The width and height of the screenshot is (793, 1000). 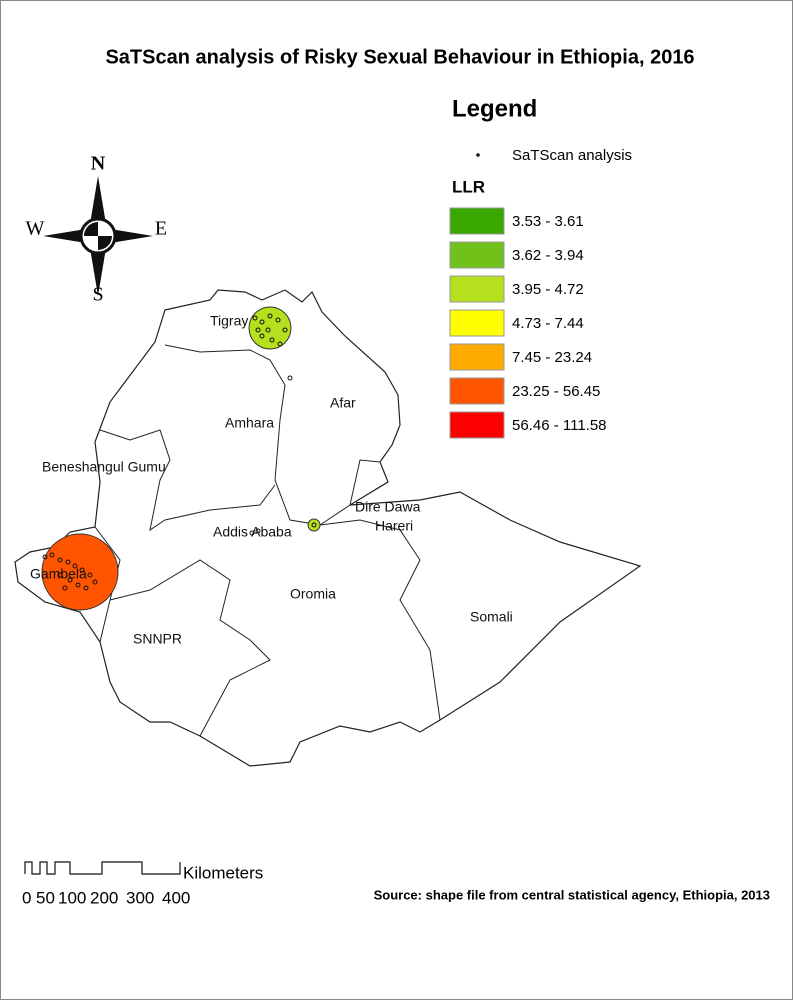 I want to click on scale-label: 0, so click(x=26, y=897).